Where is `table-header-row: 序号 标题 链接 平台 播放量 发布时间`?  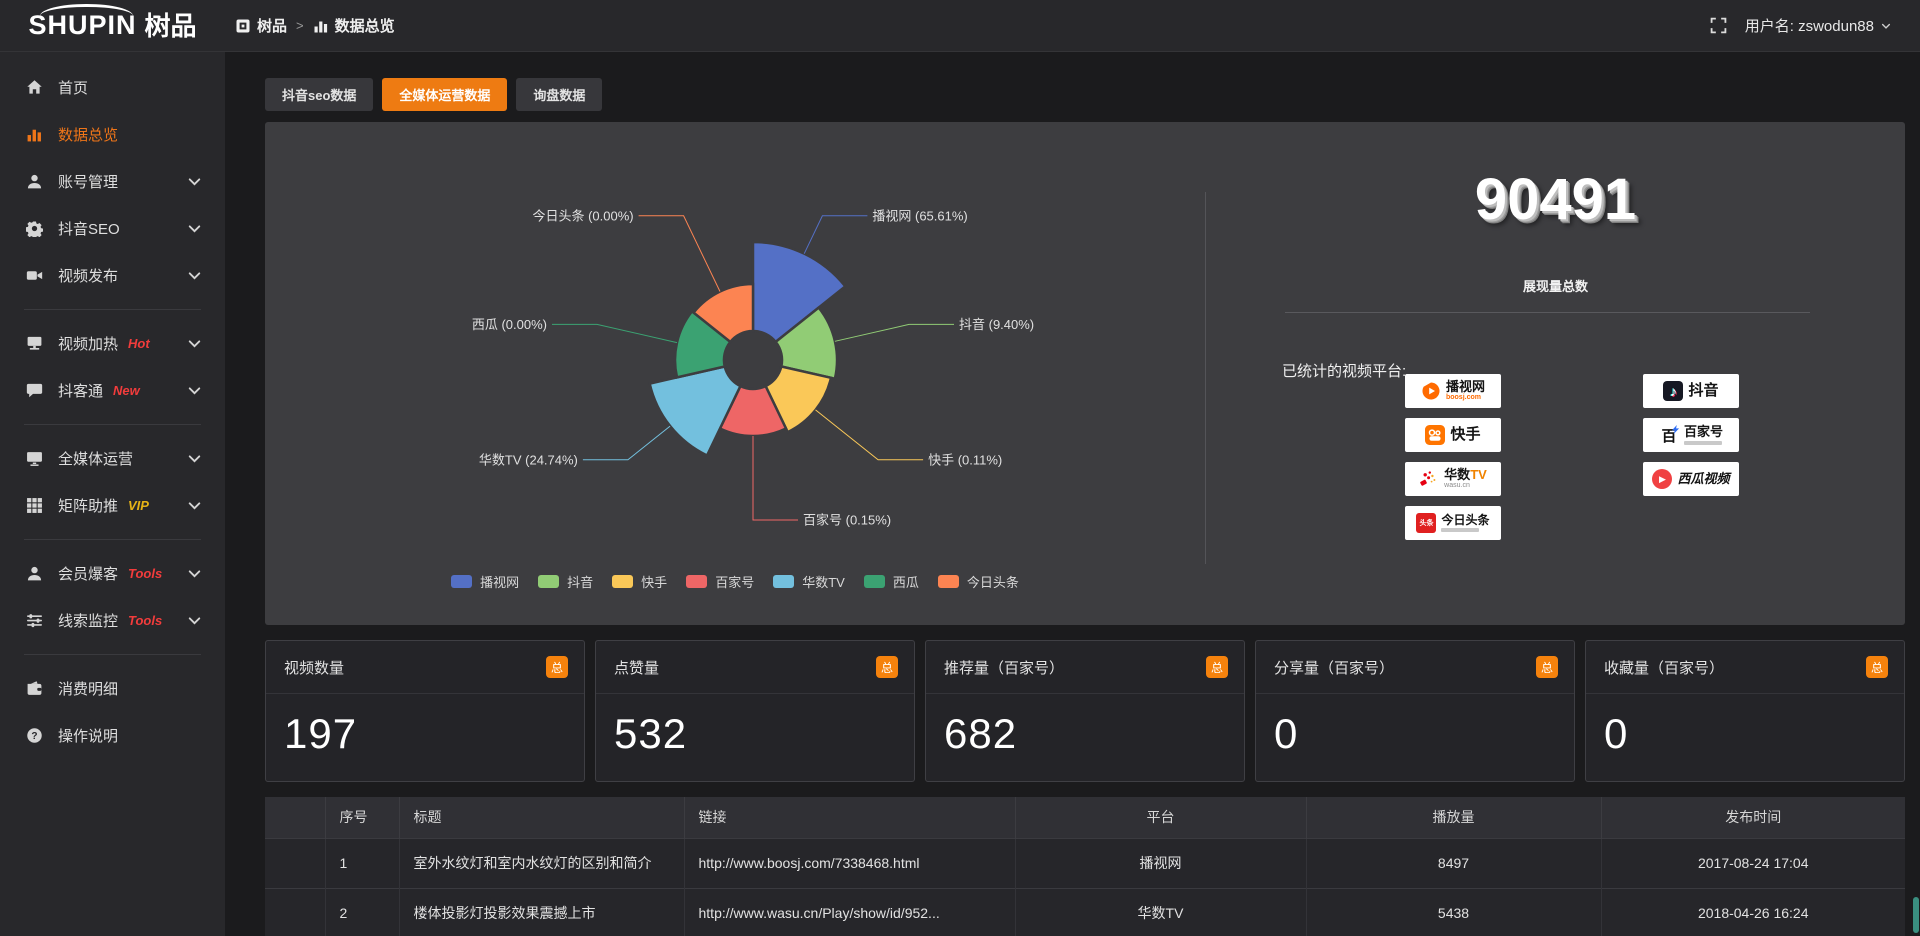 table-header-row: 序号 标题 链接 平台 播放量 发布时间 is located at coordinates (1085, 817).